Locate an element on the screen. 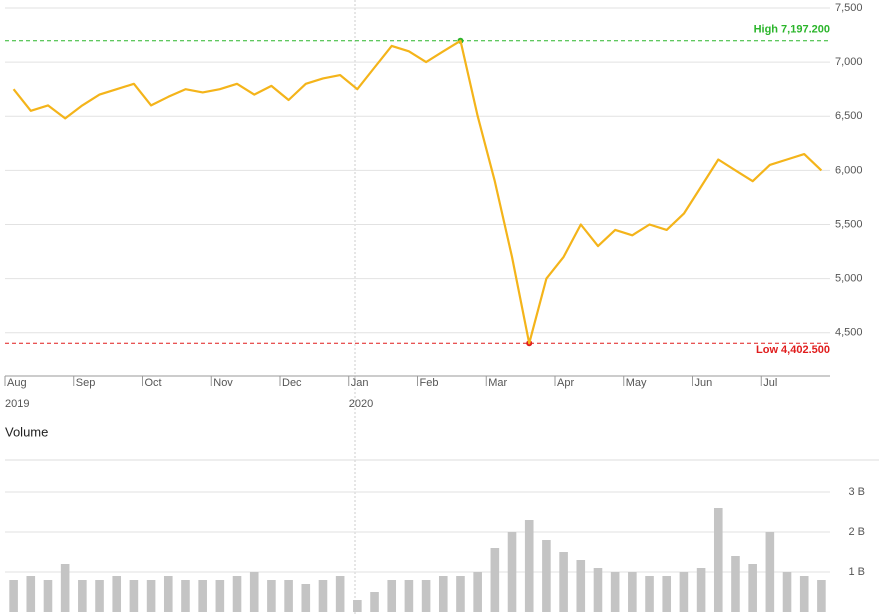 This screenshot has width=879, height=616. y-tick-label: 2 B is located at coordinates (856, 532).